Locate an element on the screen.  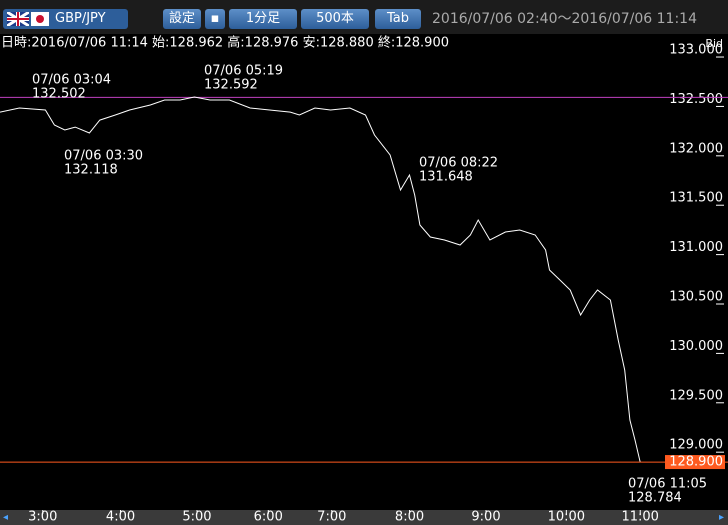
symbol: GBP/JPY is located at coordinates (80, 18).